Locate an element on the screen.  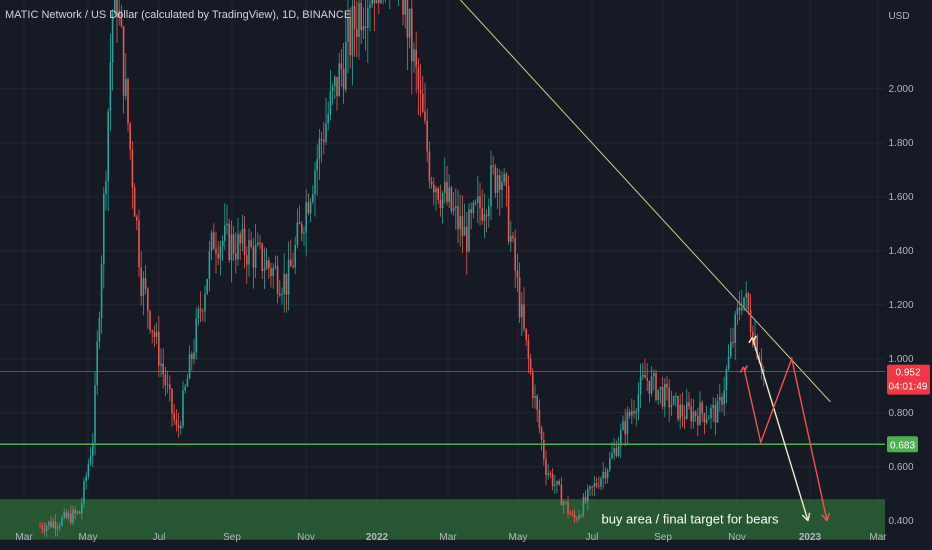
current-price-badge: 0.952 04:01:49 is located at coordinates (908, 379).